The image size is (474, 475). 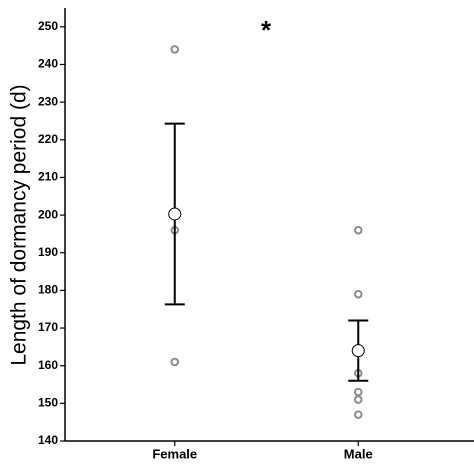 I want to click on y-tick-label: 180, so click(x=48, y=290).